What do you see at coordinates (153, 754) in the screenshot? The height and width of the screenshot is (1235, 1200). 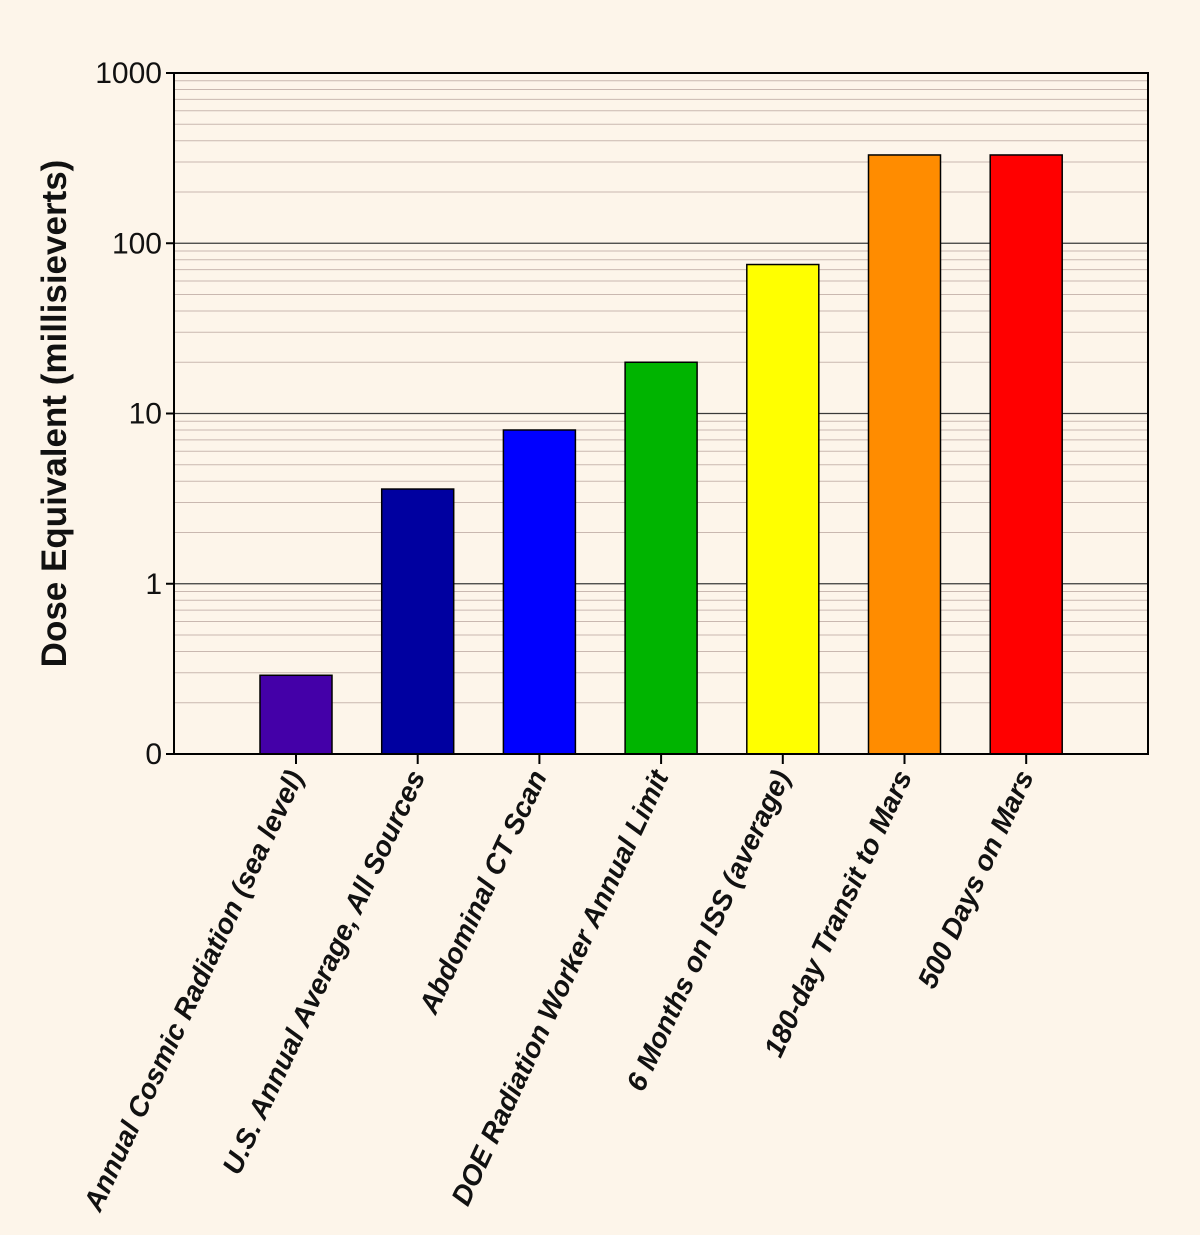 I see `y-tick-label: 0` at bounding box center [153, 754].